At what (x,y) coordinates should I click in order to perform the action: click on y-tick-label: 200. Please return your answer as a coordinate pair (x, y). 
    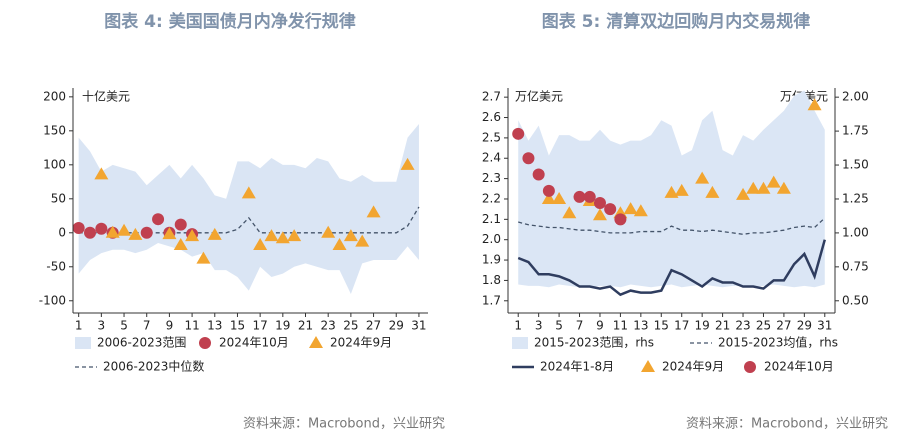
    Looking at the image, I should click on (54, 96).